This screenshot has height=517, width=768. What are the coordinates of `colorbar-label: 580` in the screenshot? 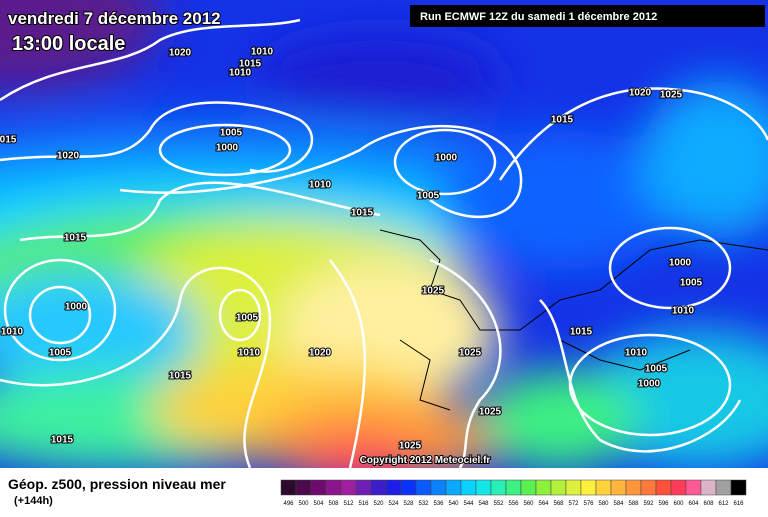 It's located at (603, 504).